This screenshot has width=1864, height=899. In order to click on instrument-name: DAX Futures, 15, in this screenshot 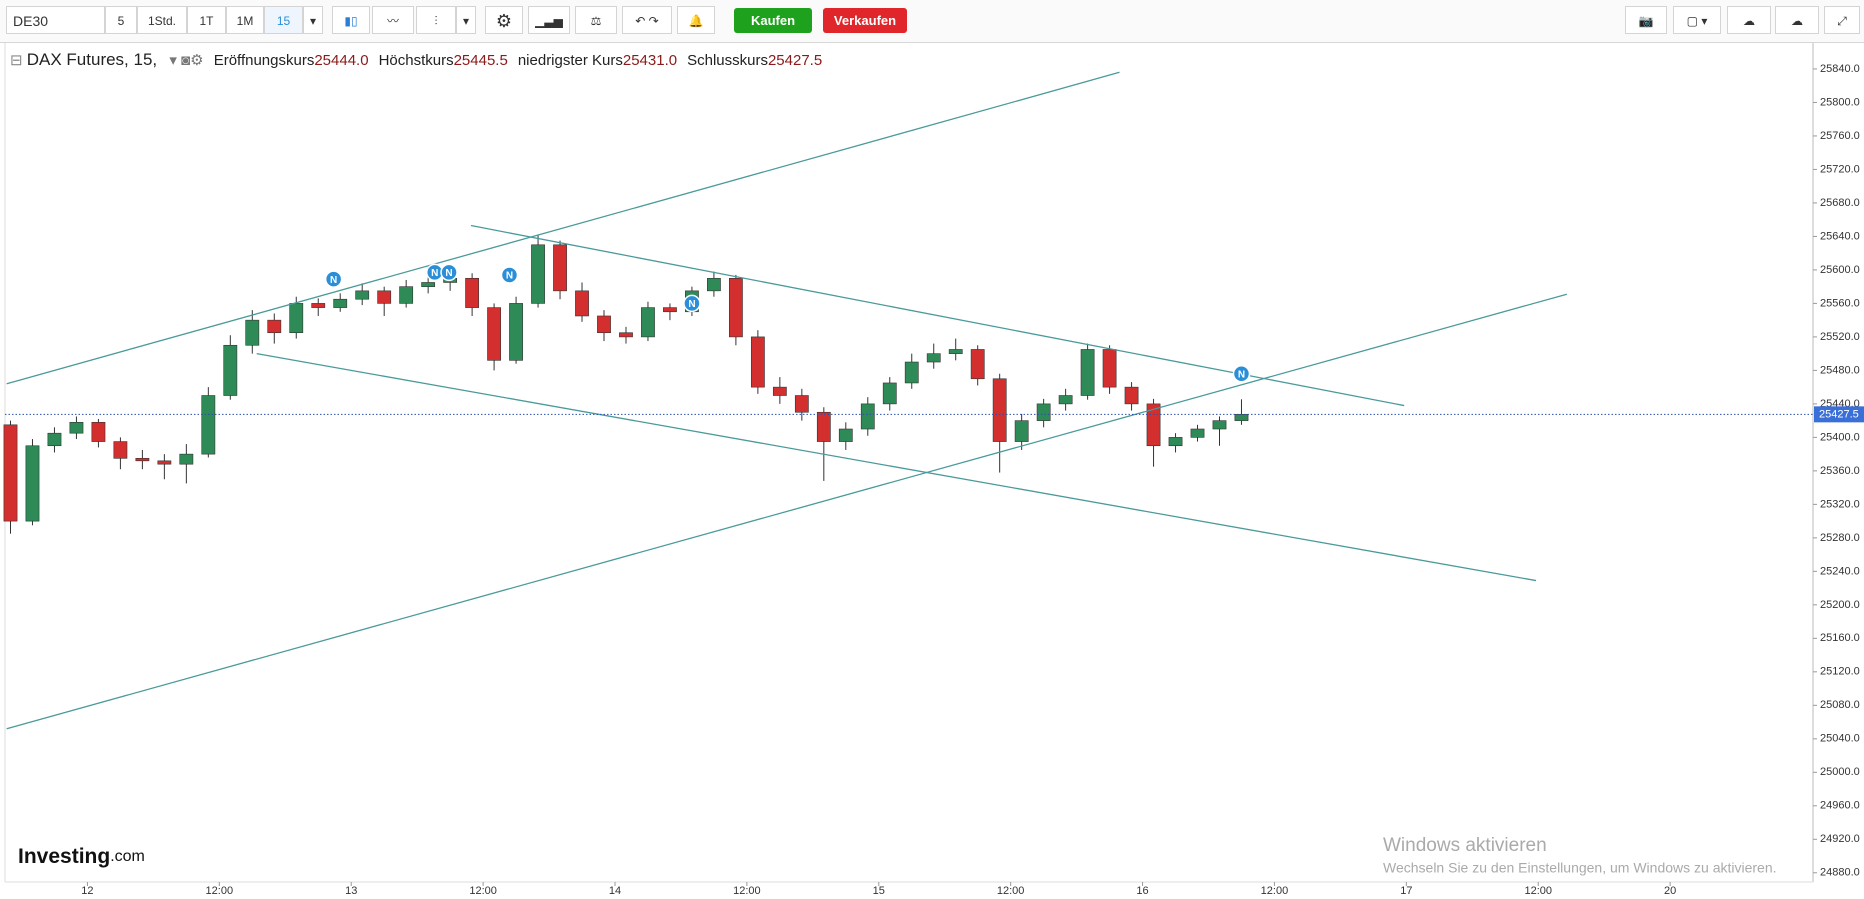, I will do `click(92, 59)`.